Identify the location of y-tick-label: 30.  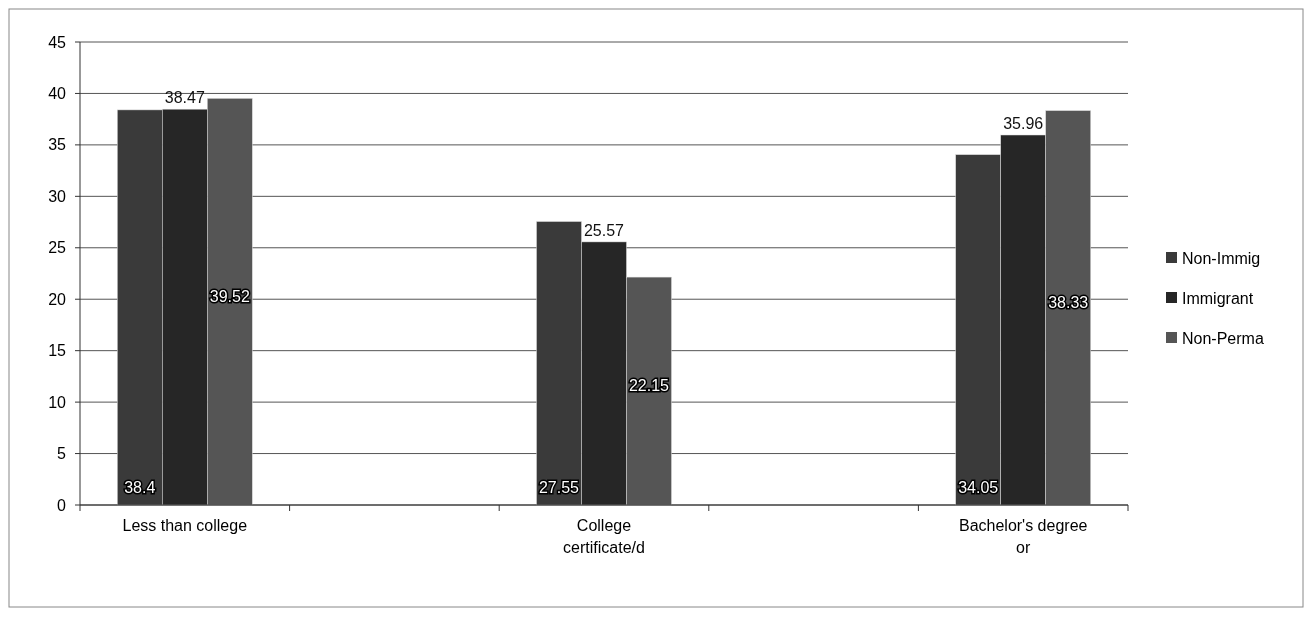
(57, 196).